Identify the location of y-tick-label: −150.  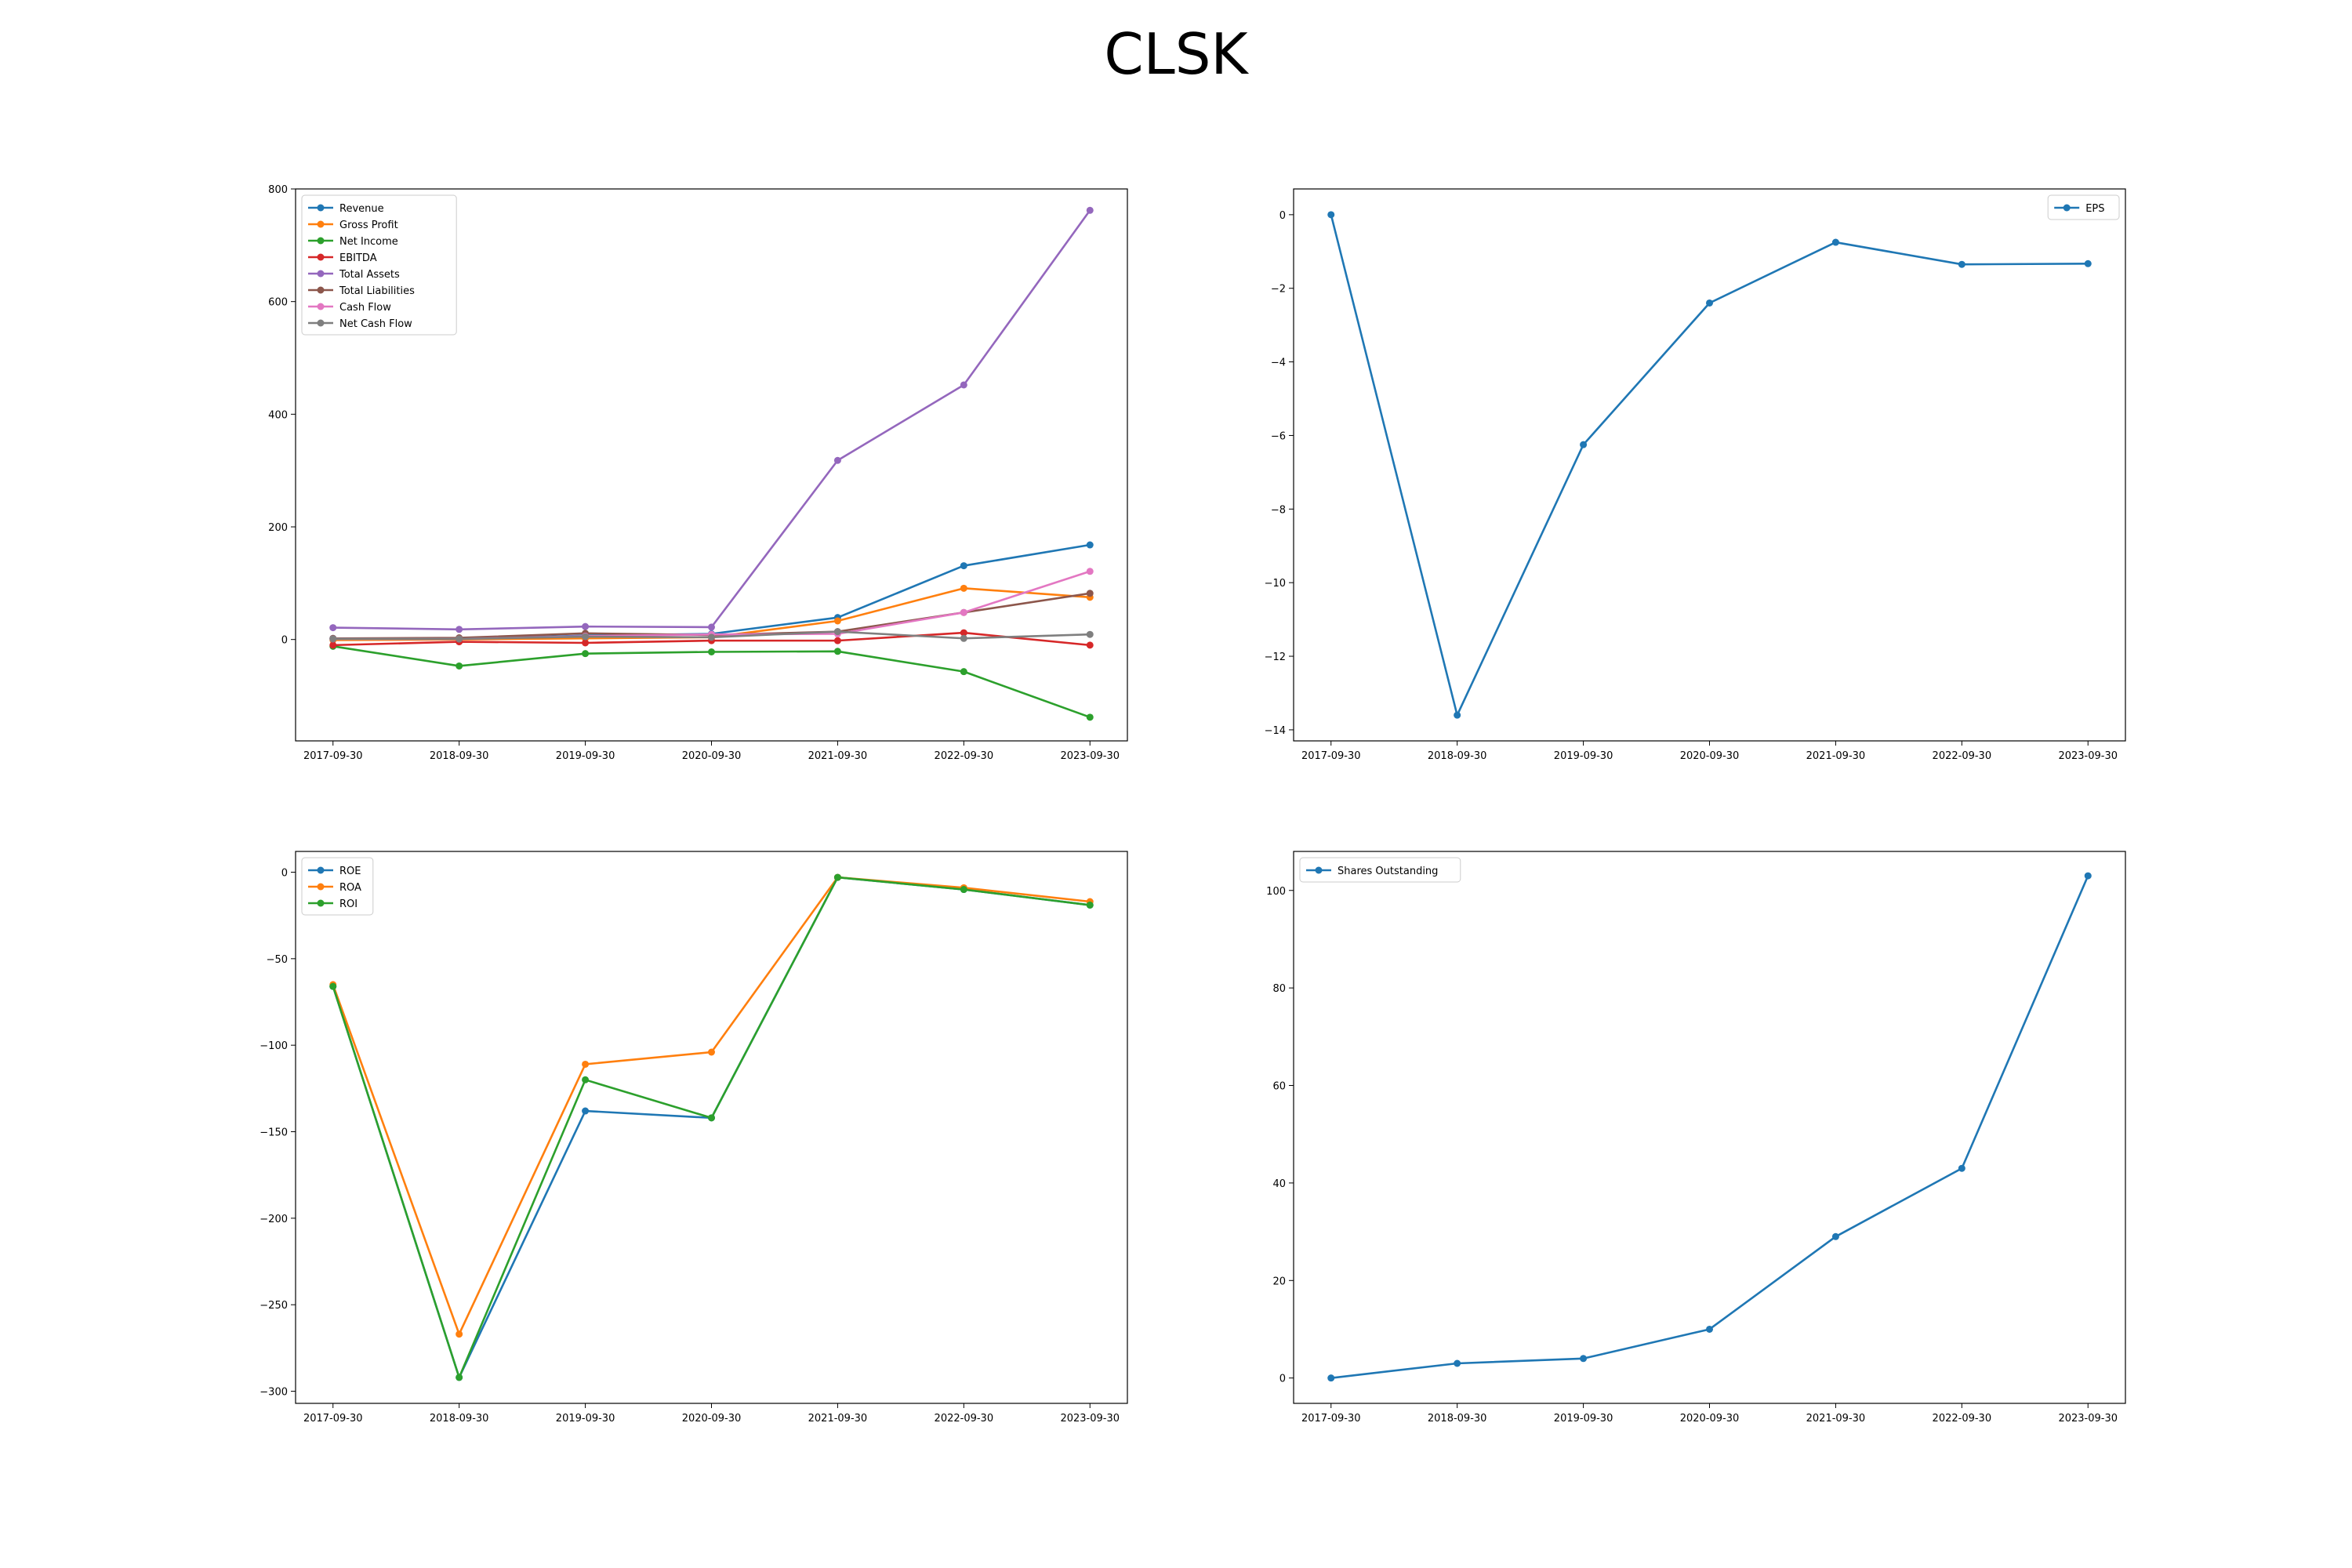
(274, 1133).